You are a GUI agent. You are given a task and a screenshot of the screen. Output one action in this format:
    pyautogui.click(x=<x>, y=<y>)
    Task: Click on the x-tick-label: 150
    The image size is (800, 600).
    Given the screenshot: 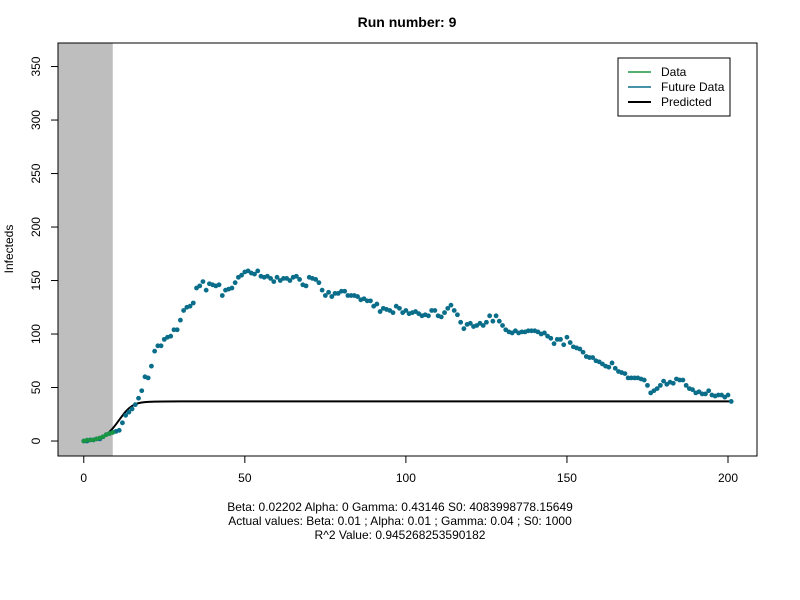 What is the action you would take?
    pyautogui.click(x=567, y=478)
    